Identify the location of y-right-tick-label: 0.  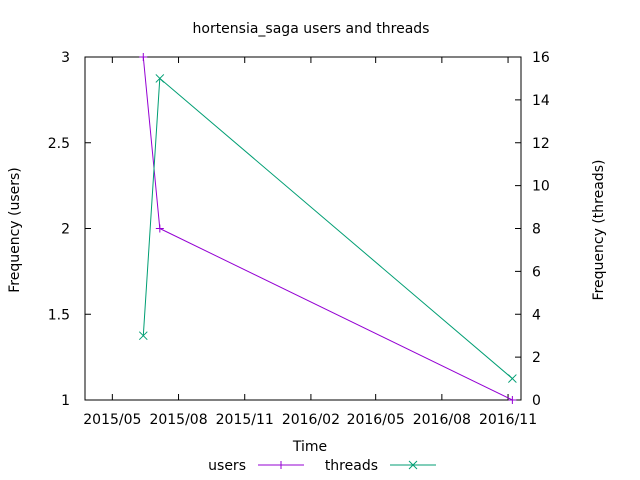
(536, 401).